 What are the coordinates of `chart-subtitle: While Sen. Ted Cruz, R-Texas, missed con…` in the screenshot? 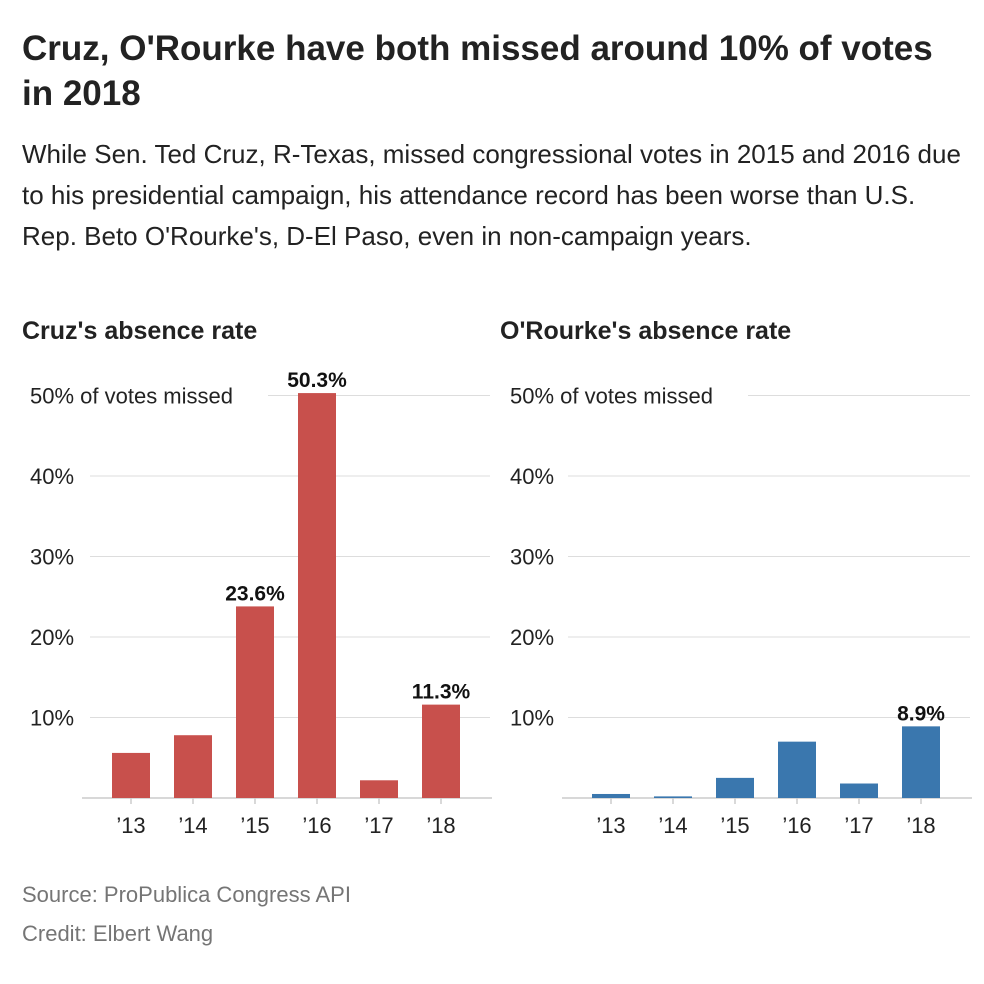 It's located at (491, 195).